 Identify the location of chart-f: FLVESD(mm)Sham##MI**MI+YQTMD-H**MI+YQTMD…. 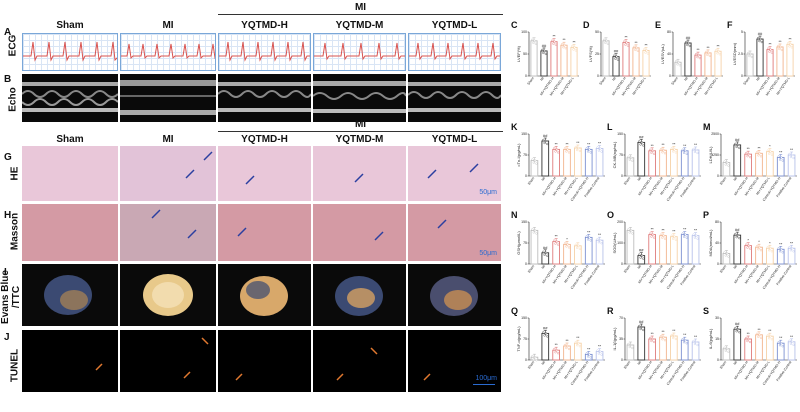
(761, 58).